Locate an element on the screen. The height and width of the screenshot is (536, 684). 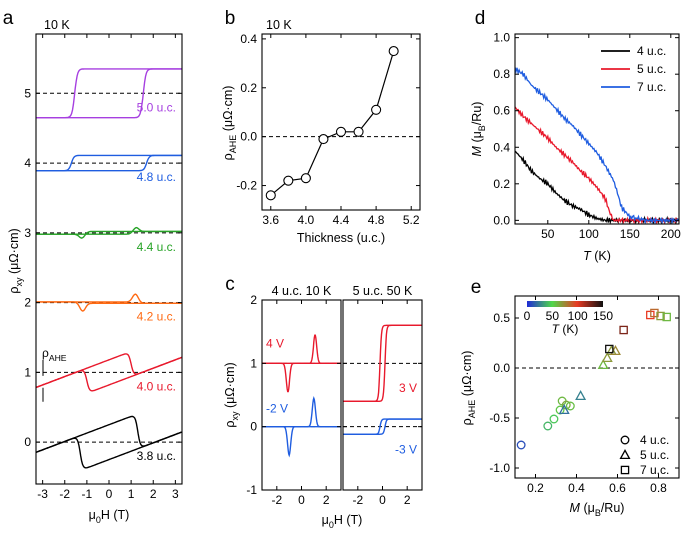
panel-label: d is located at coordinates (480, 18).